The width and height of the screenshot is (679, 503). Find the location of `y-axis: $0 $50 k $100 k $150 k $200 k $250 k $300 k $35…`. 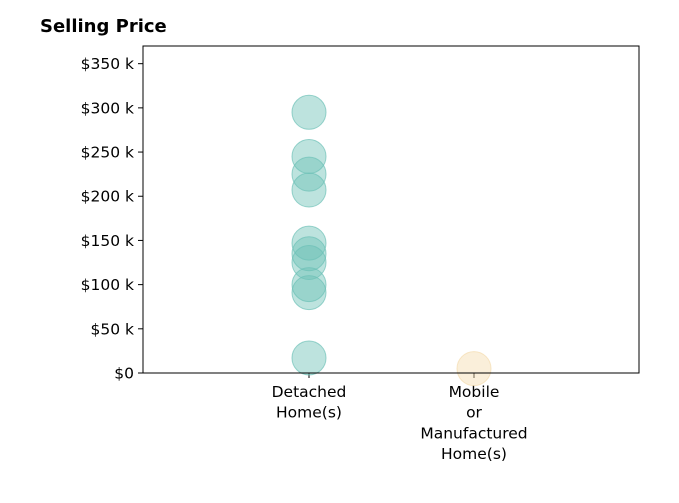

y-axis: $0 $50 k $100 k $150 k $200 k $250 k $300 k $35… is located at coordinates (112, 219).